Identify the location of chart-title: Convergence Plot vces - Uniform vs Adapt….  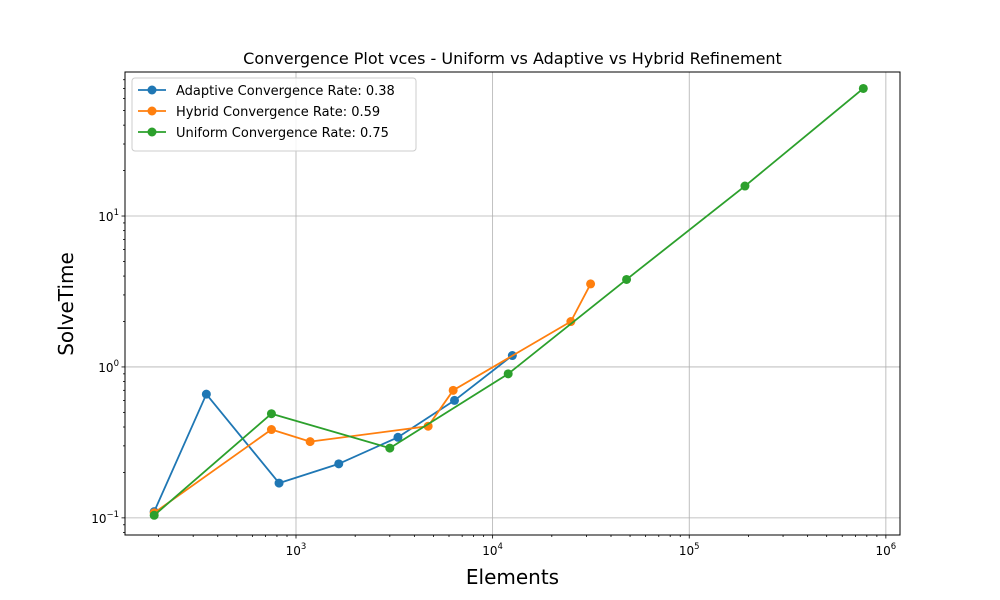
(512, 58).